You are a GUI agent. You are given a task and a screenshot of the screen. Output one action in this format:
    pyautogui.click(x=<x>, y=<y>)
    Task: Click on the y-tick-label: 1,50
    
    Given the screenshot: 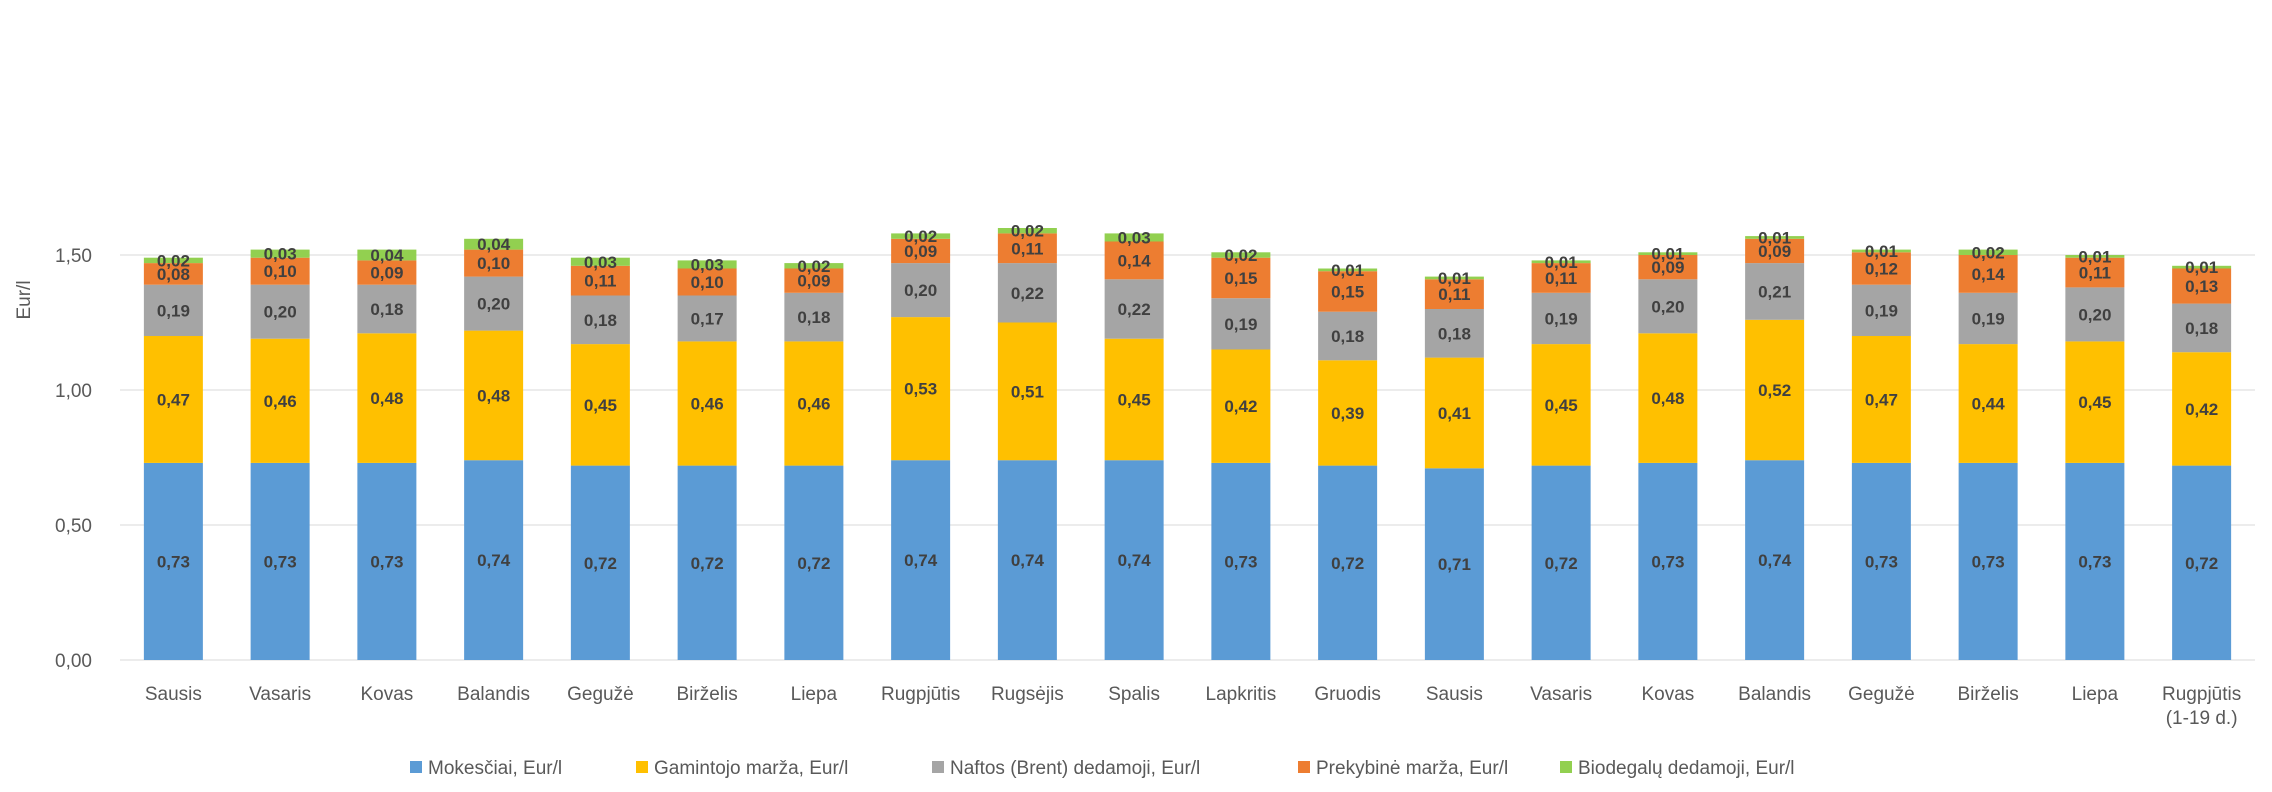 What is the action you would take?
    pyautogui.click(x=73, y=256)
    